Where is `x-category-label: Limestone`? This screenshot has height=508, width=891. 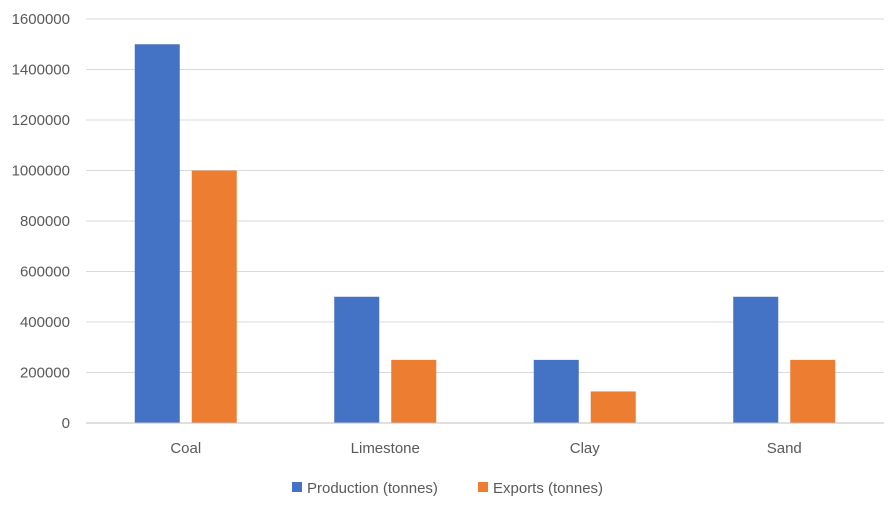 x-category-label: Limestone is located at coordinates (385, 448).